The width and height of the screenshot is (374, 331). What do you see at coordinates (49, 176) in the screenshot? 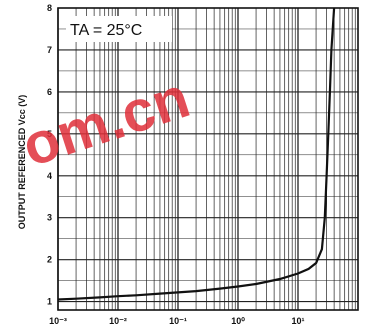
I see `y-tick-label: 4` at bounding box center [49, 176].